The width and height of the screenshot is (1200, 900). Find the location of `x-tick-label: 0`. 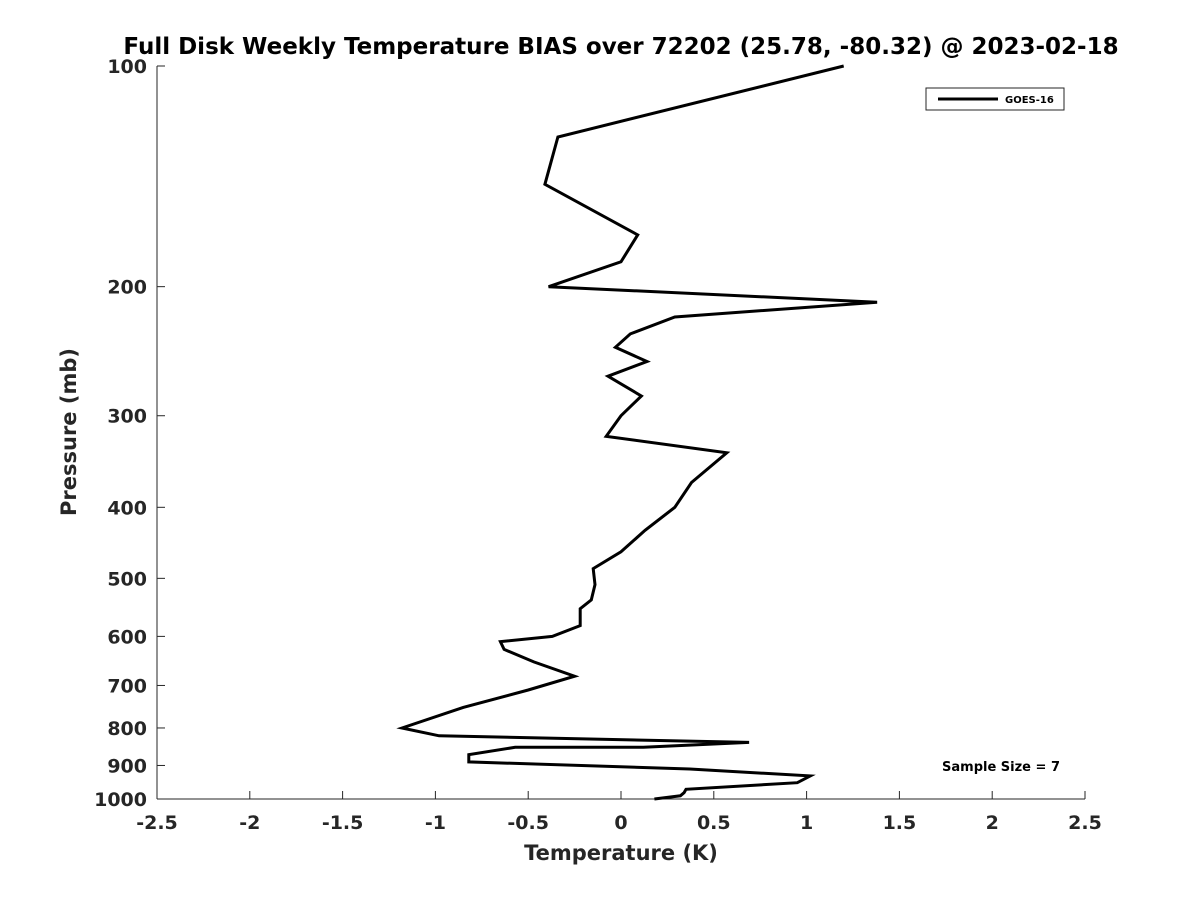

x-tick-label: 0 is located at coordinates (620, 823).